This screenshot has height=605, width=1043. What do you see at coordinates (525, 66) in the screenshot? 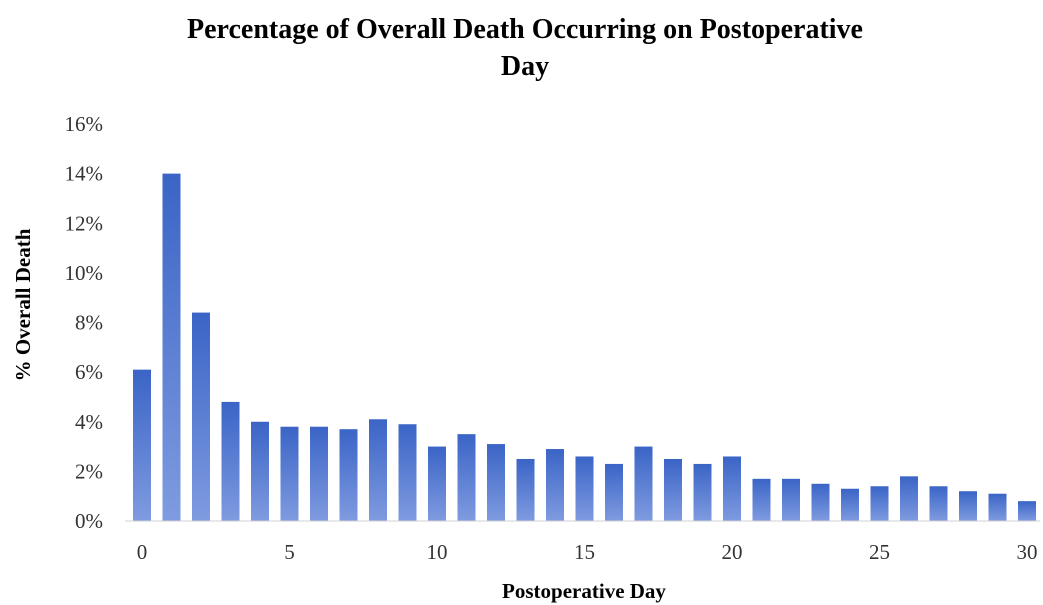
I see `chart-title-line-2: Day` at bounding box center [525, 66].